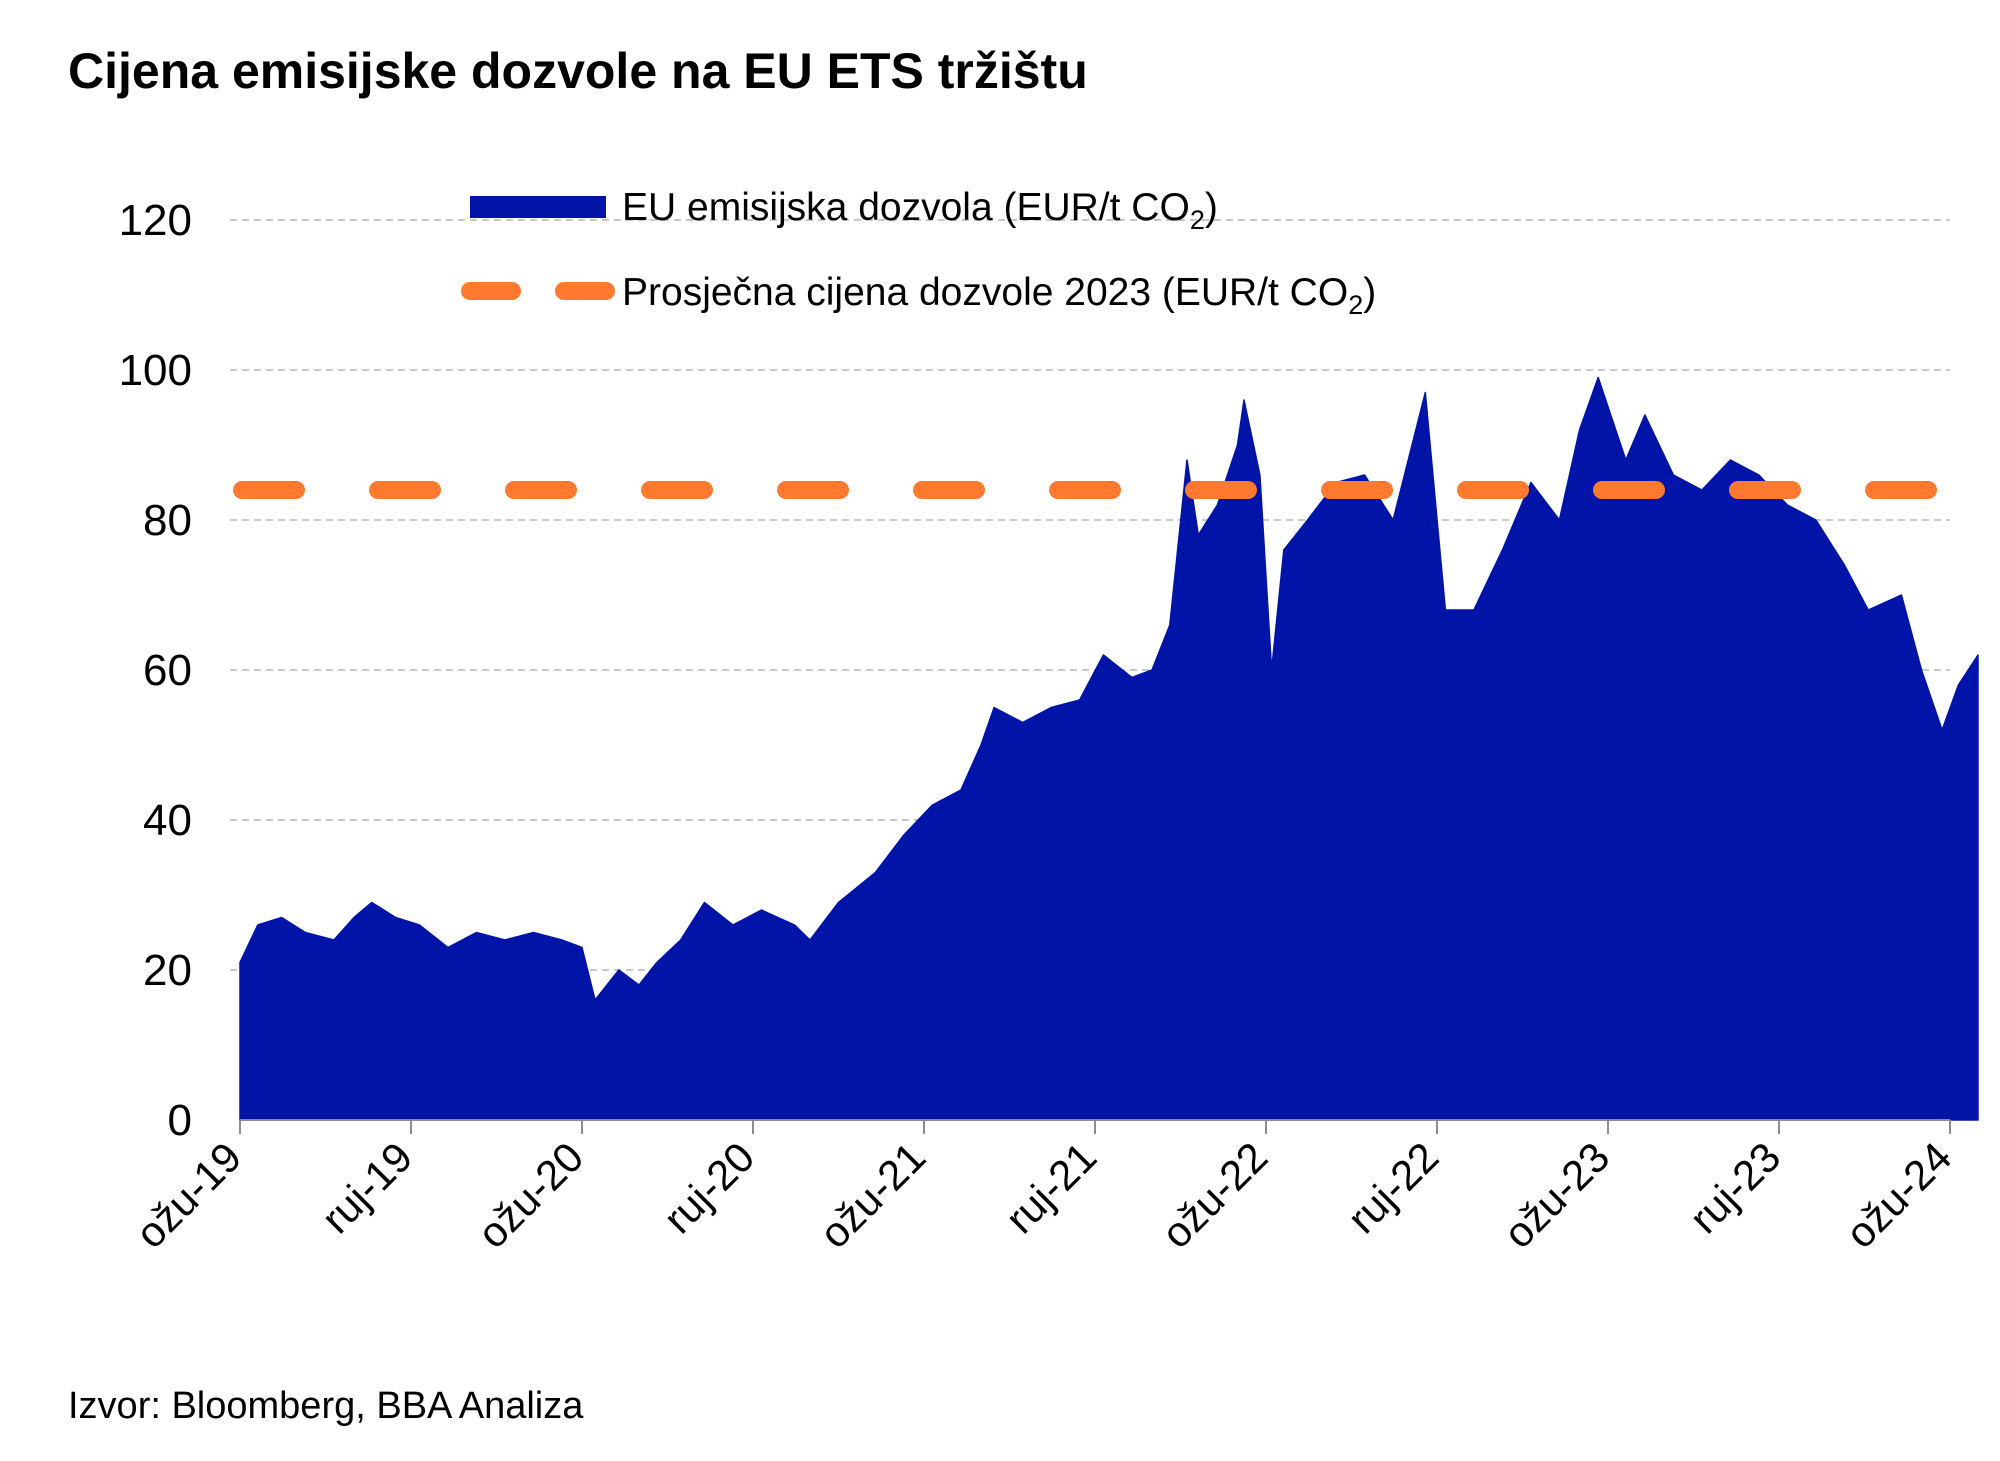 This screenshot has height=1461, width=2000. What do you see at coordinates (188, 1195) in the screenshot?
I see `x-tick-label: ožu-19` at bounding box center [188, 1195].